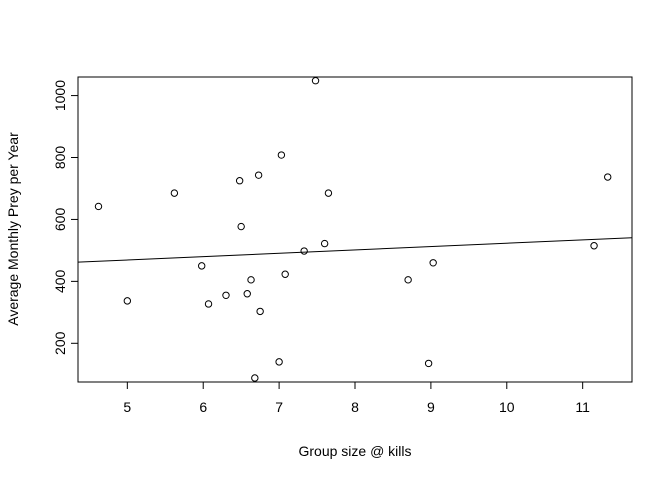  I want to click on x-tick-label: 8, so click(355, 407).